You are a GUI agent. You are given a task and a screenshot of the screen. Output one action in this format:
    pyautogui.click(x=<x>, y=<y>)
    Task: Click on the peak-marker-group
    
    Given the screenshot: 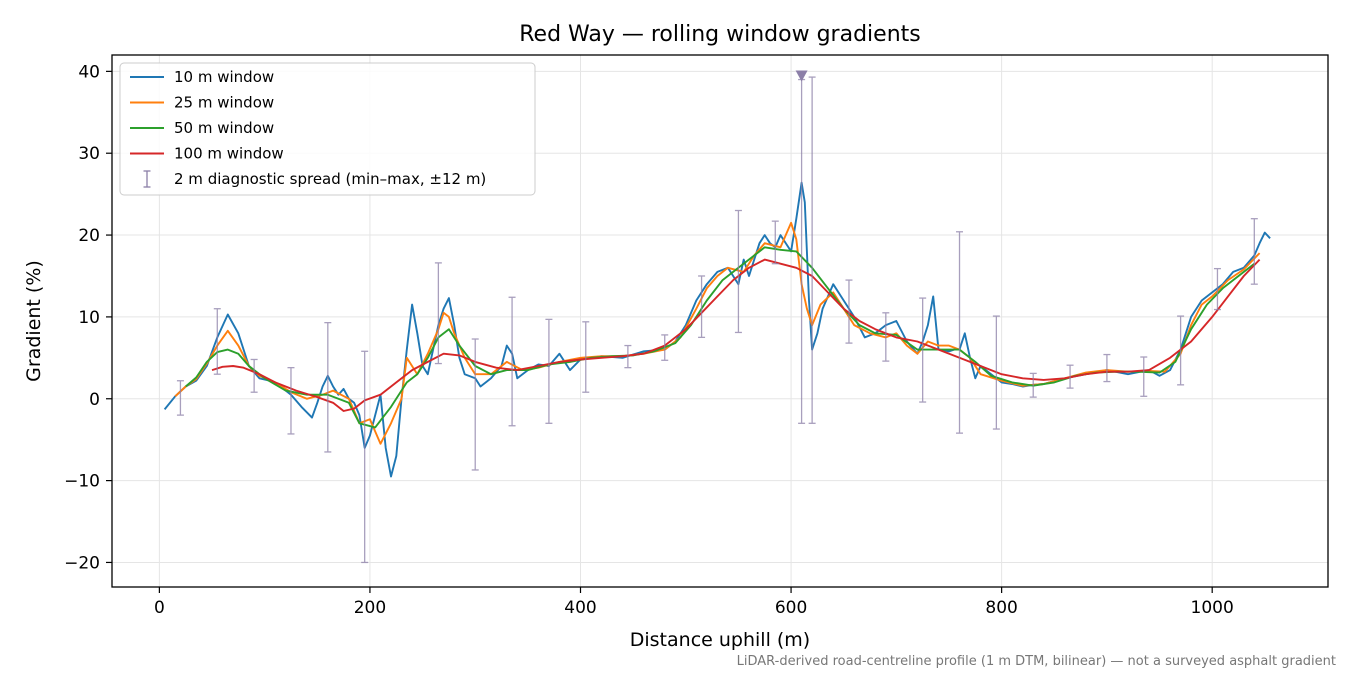 What is the action you would take?
    pyautogui.click(x=801, y=76)
    